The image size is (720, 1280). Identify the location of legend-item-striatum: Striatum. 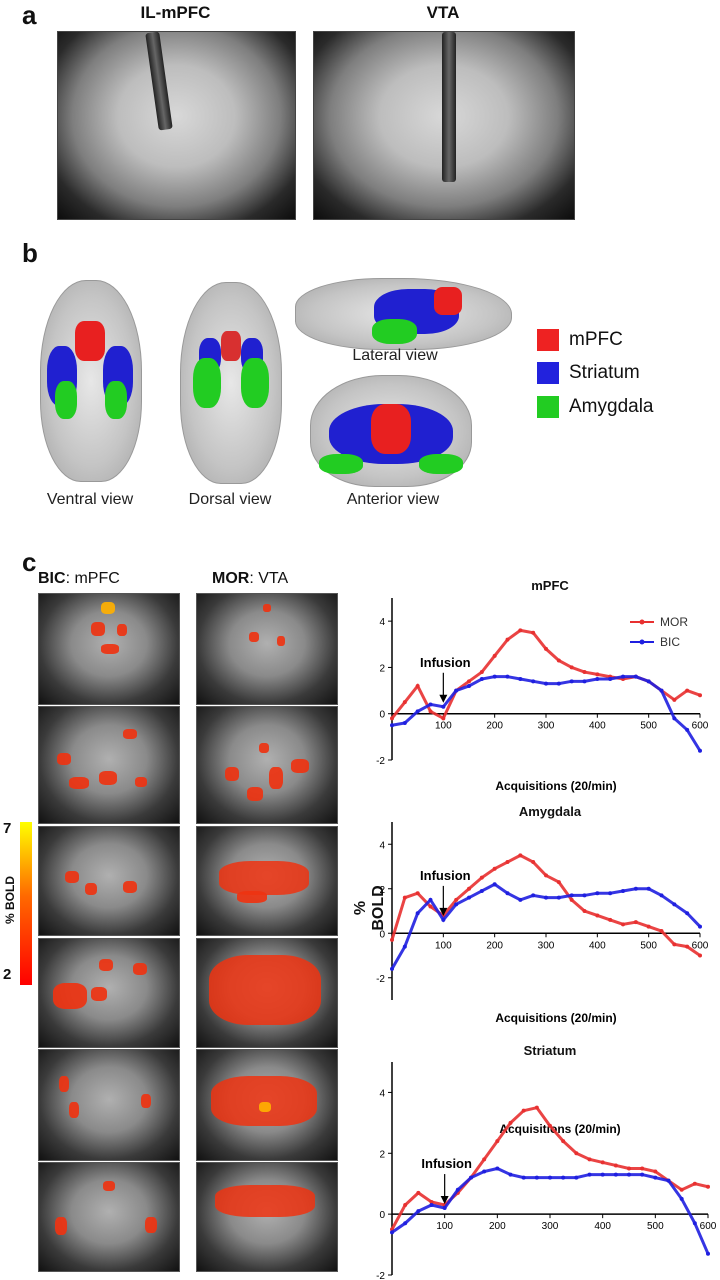
(588, 373).